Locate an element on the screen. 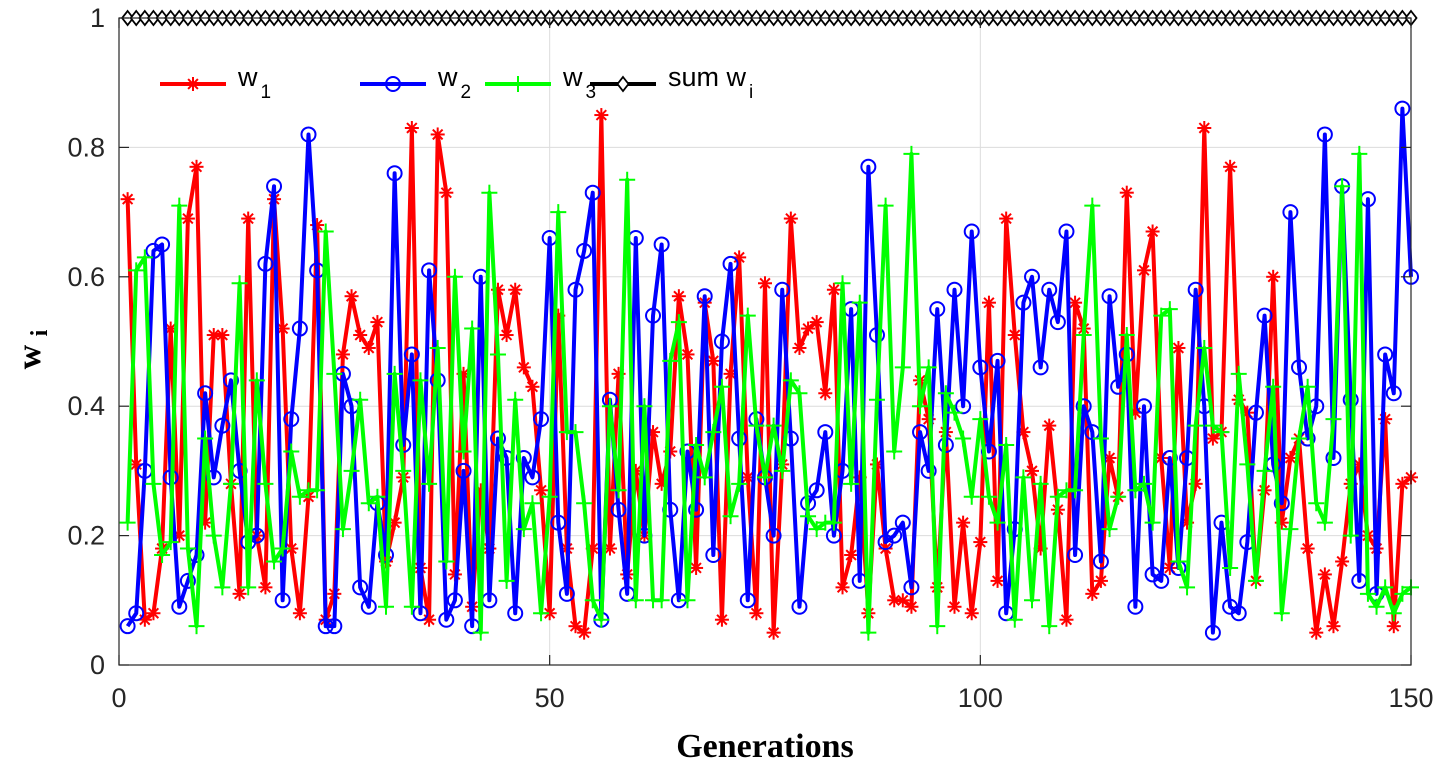  legend-label-main: w is located at coordinates (572, 77).